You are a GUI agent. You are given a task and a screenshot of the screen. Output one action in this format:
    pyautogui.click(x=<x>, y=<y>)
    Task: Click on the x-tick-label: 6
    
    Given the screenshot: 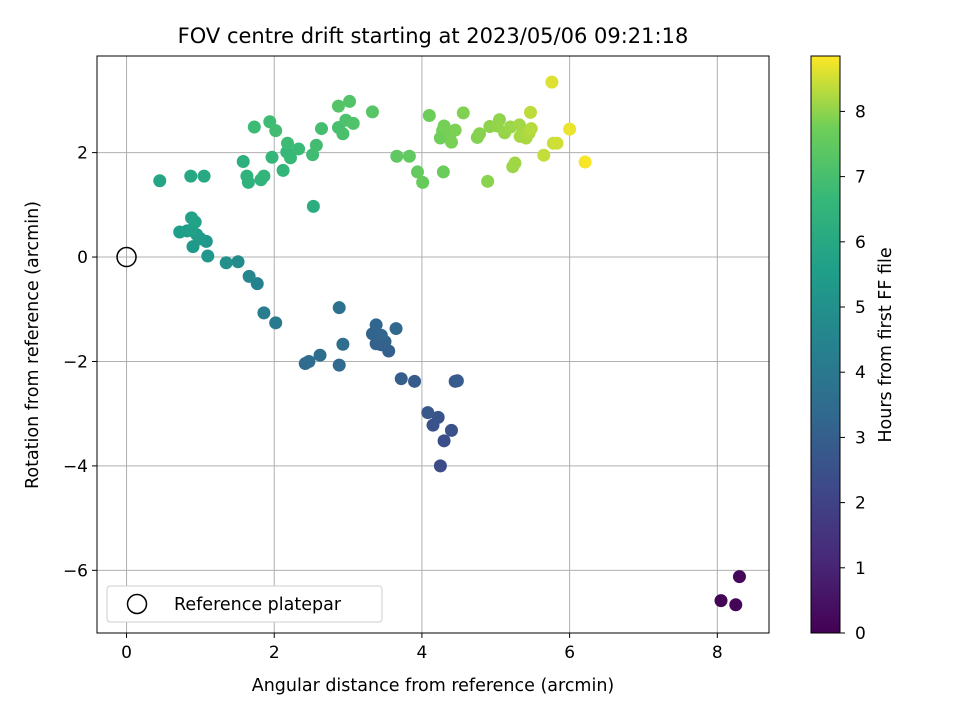 What is the action you would take?
    pyautogui.click(x=569, y=653)
    